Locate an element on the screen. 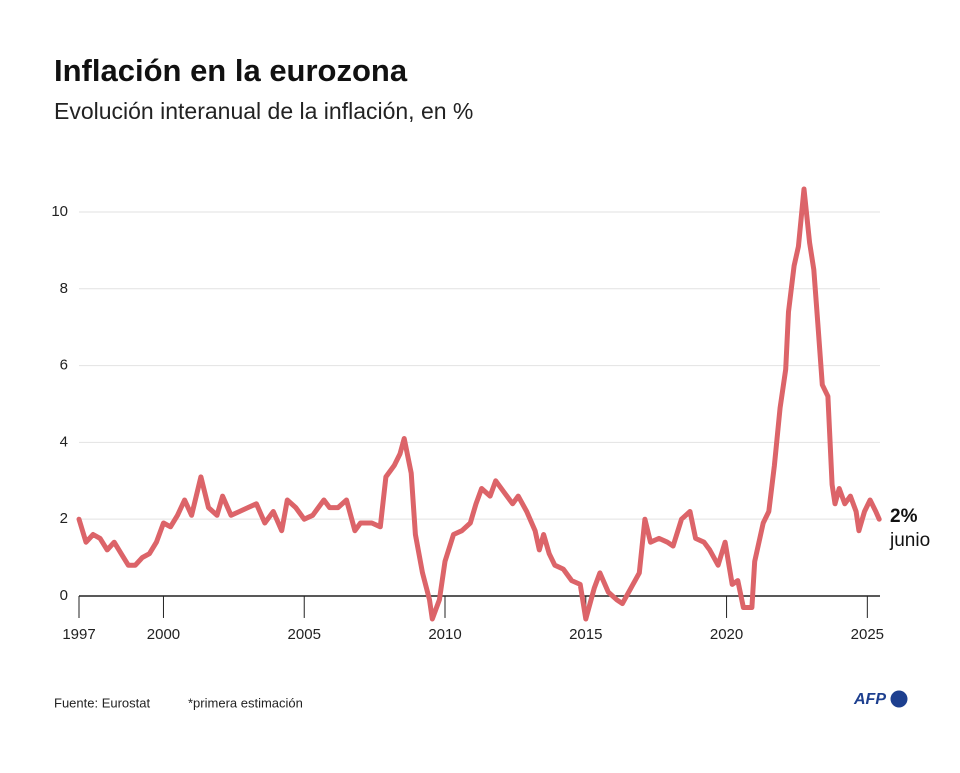 The width and height of the screenshot is (960, 773). y-tick-label: 4 is located at coordinates (64, 441).